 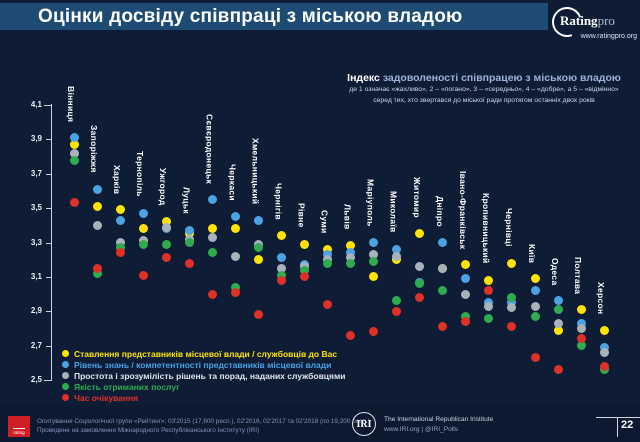 I want to click on city-label: Суми, so click(x=324, y=222).